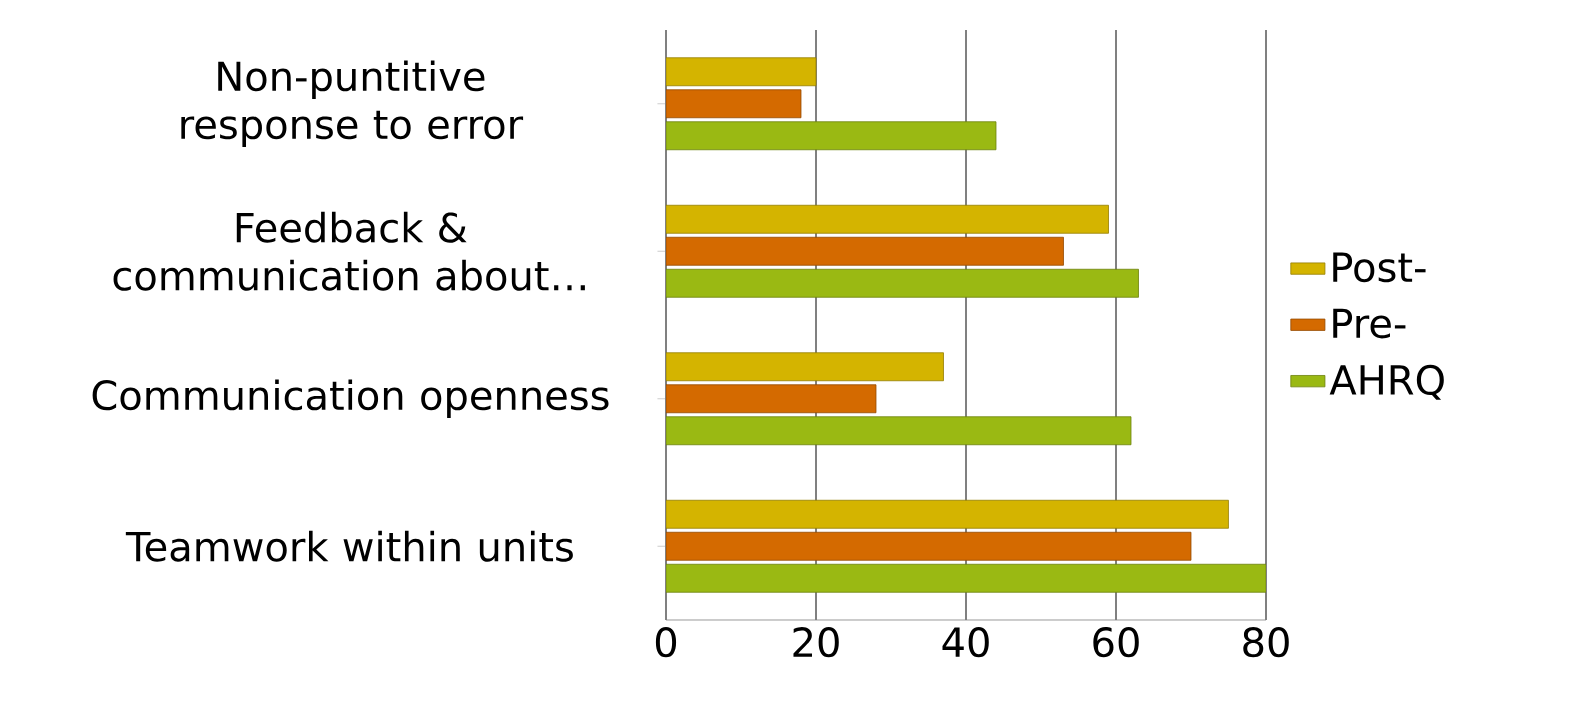 The width and height of the screenshot is (1581, 708). What do you see at coordinates (352, 104) in the screenshot?
I see `y-tick-label: Non-puntitive response to error` at bounding box center [352, 104].